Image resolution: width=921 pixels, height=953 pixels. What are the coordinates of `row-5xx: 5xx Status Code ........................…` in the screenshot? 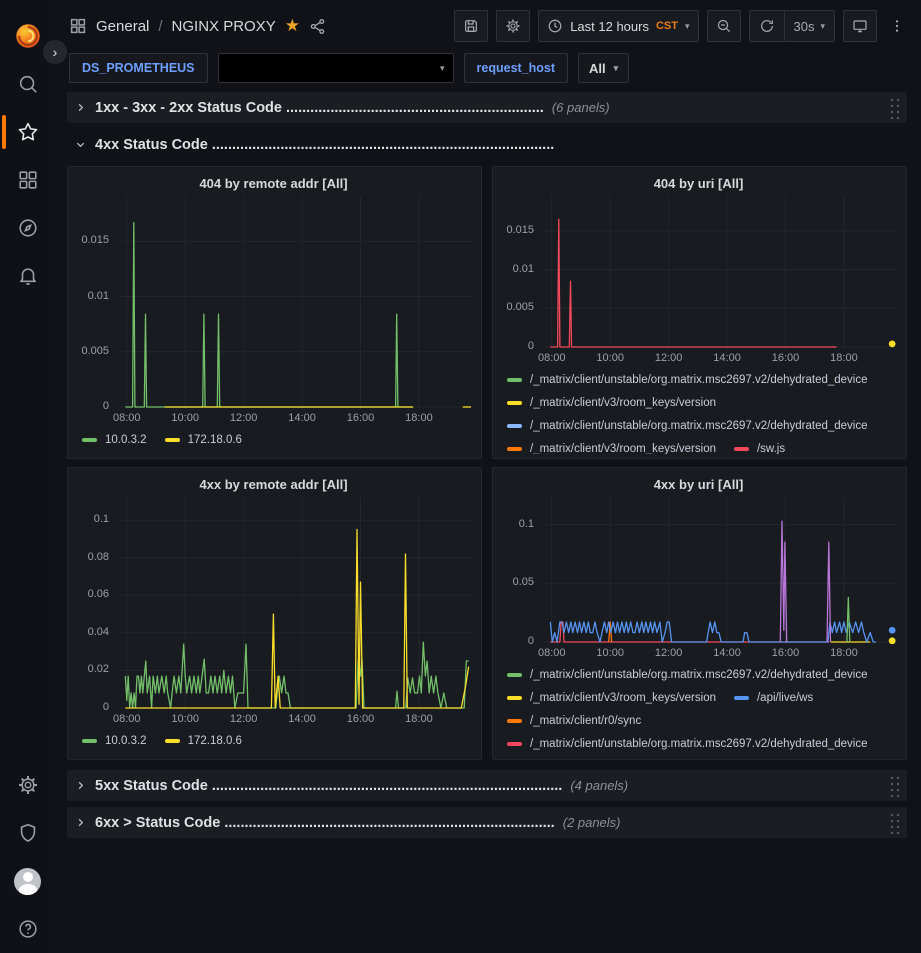 It's located at (487, 785).